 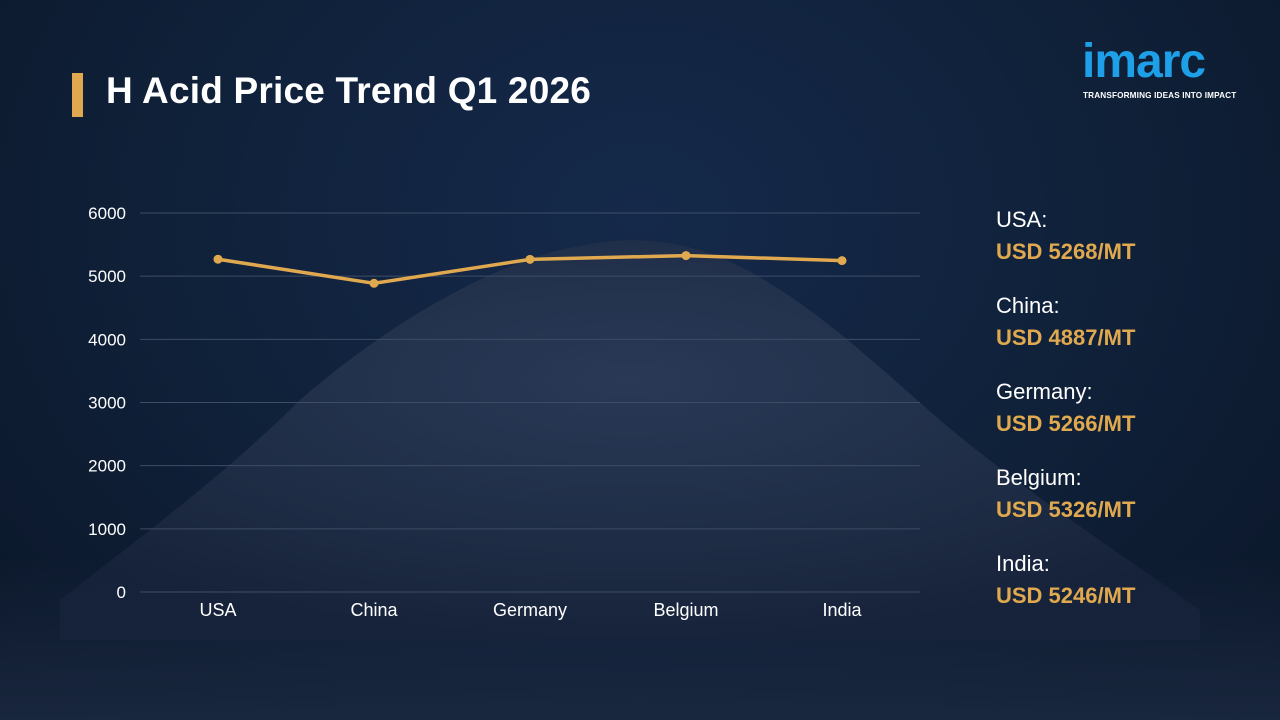 What do you see at coordinates (1066, 423) in the screenshot?
I see `legend-price-value: USD 5266/MT` at bounding box center [1066, 423].